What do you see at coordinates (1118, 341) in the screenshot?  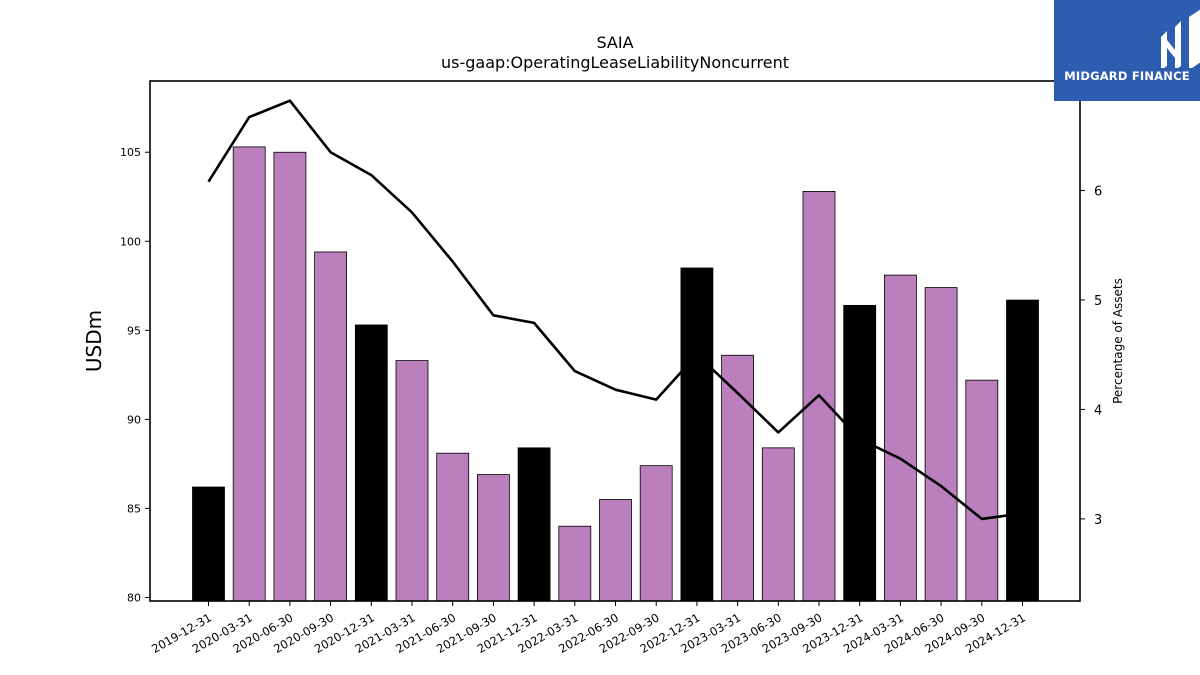 I see `y2-axis-label: Percentage of Assets` at bounding box center [1118, 341].